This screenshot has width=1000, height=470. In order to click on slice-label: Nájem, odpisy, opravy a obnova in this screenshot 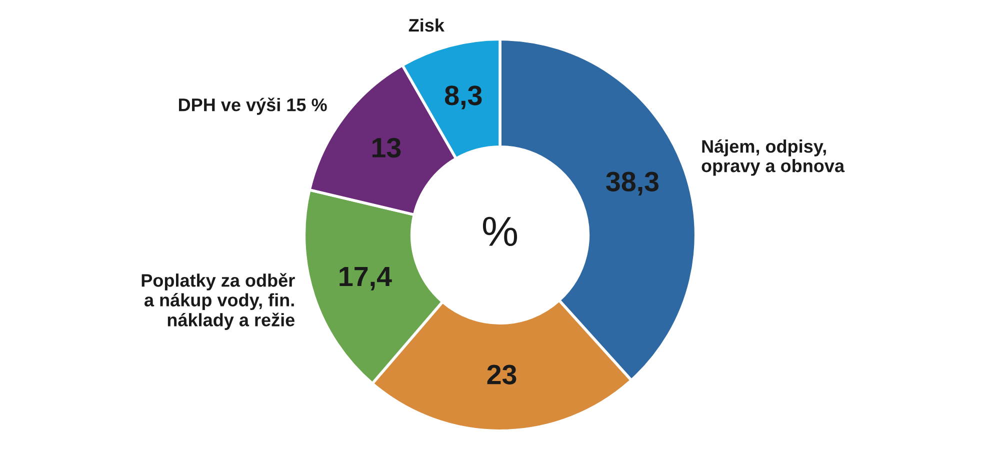, I will do `click(773, 157)`.